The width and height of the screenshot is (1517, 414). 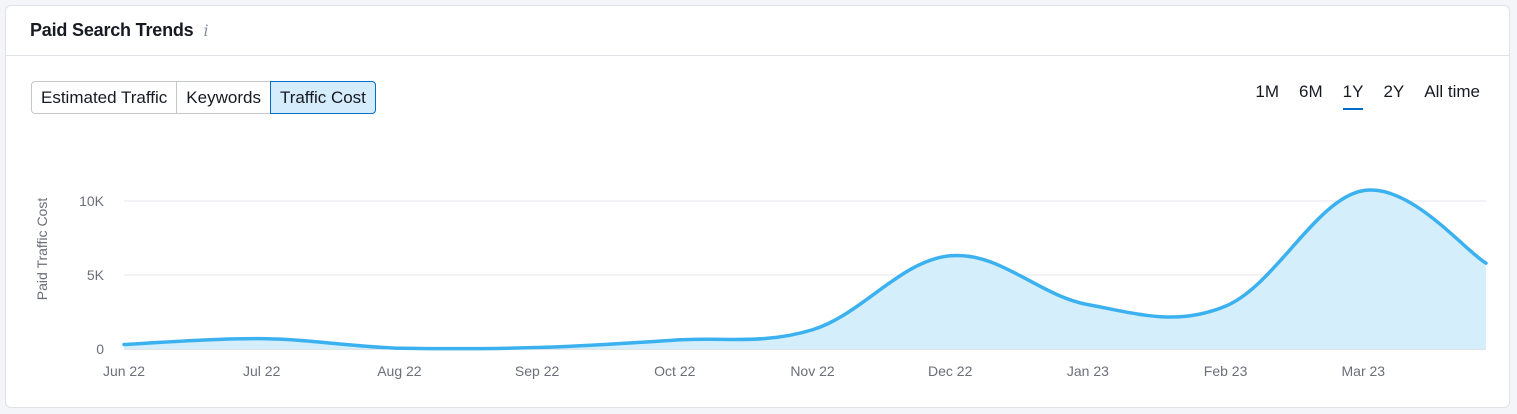 What do you see at coordinates (1353, 95) in the screenshot?
I see `period-1y: 1Y` at bounding box center [1353, 95].